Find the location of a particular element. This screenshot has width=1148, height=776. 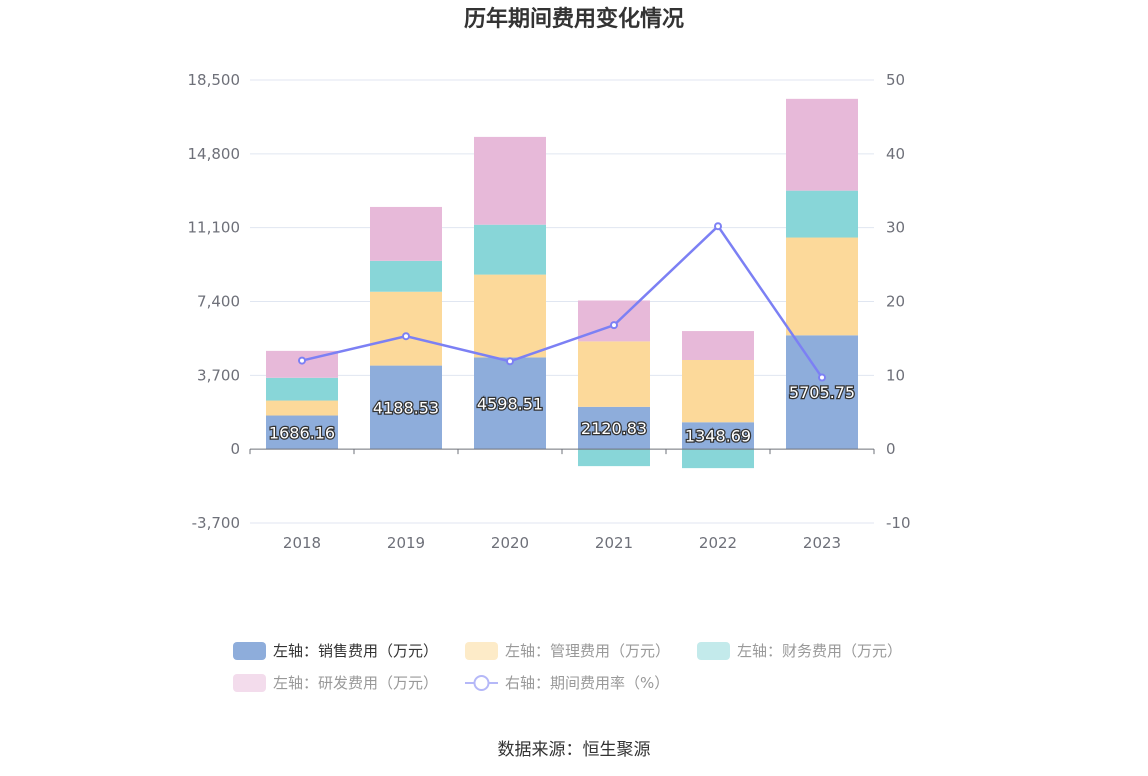

left-tick-label: 3,700 is located at coordinates (218, 375).